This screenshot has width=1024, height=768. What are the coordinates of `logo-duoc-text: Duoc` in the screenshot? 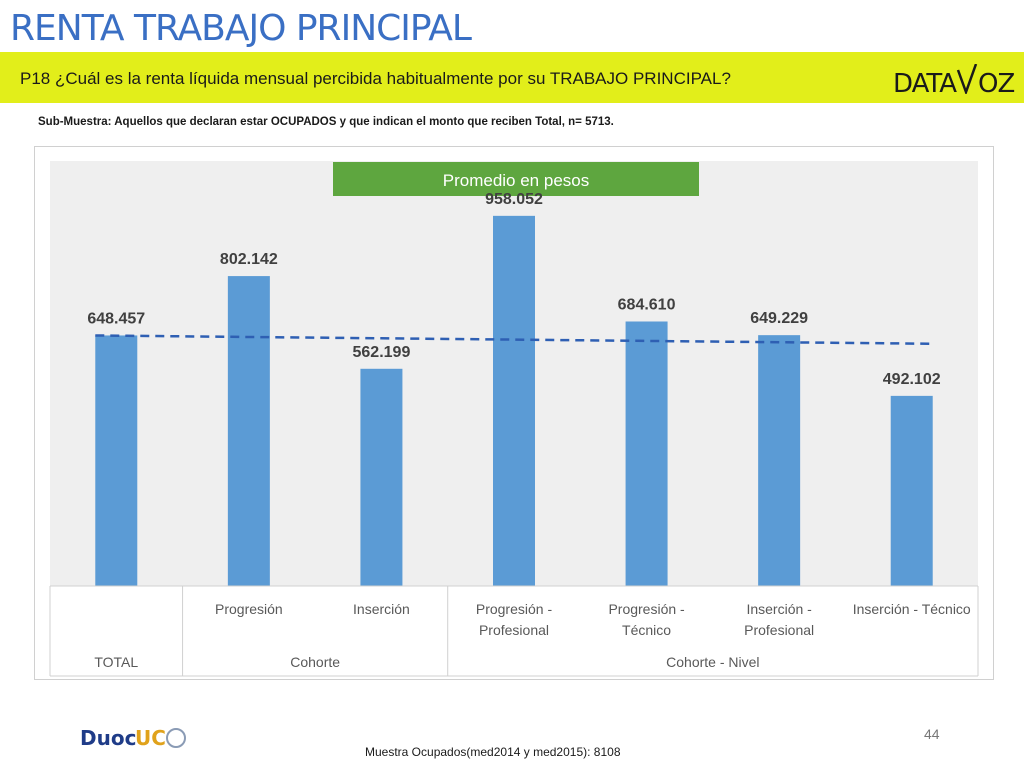 It's located at (108, 738).